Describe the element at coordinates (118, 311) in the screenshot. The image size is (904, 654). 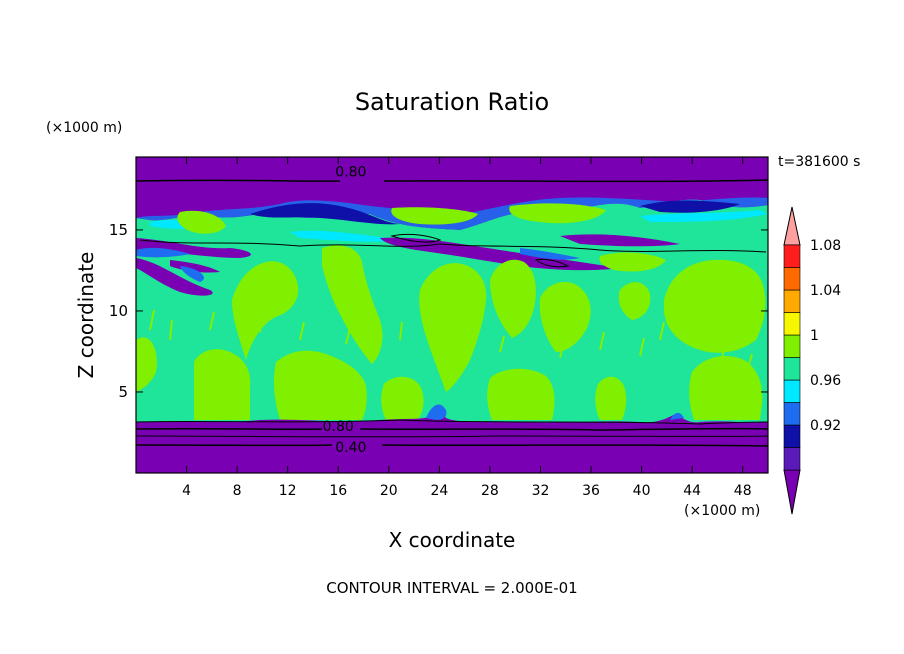
I see `y-tick-label: 10` at that location.